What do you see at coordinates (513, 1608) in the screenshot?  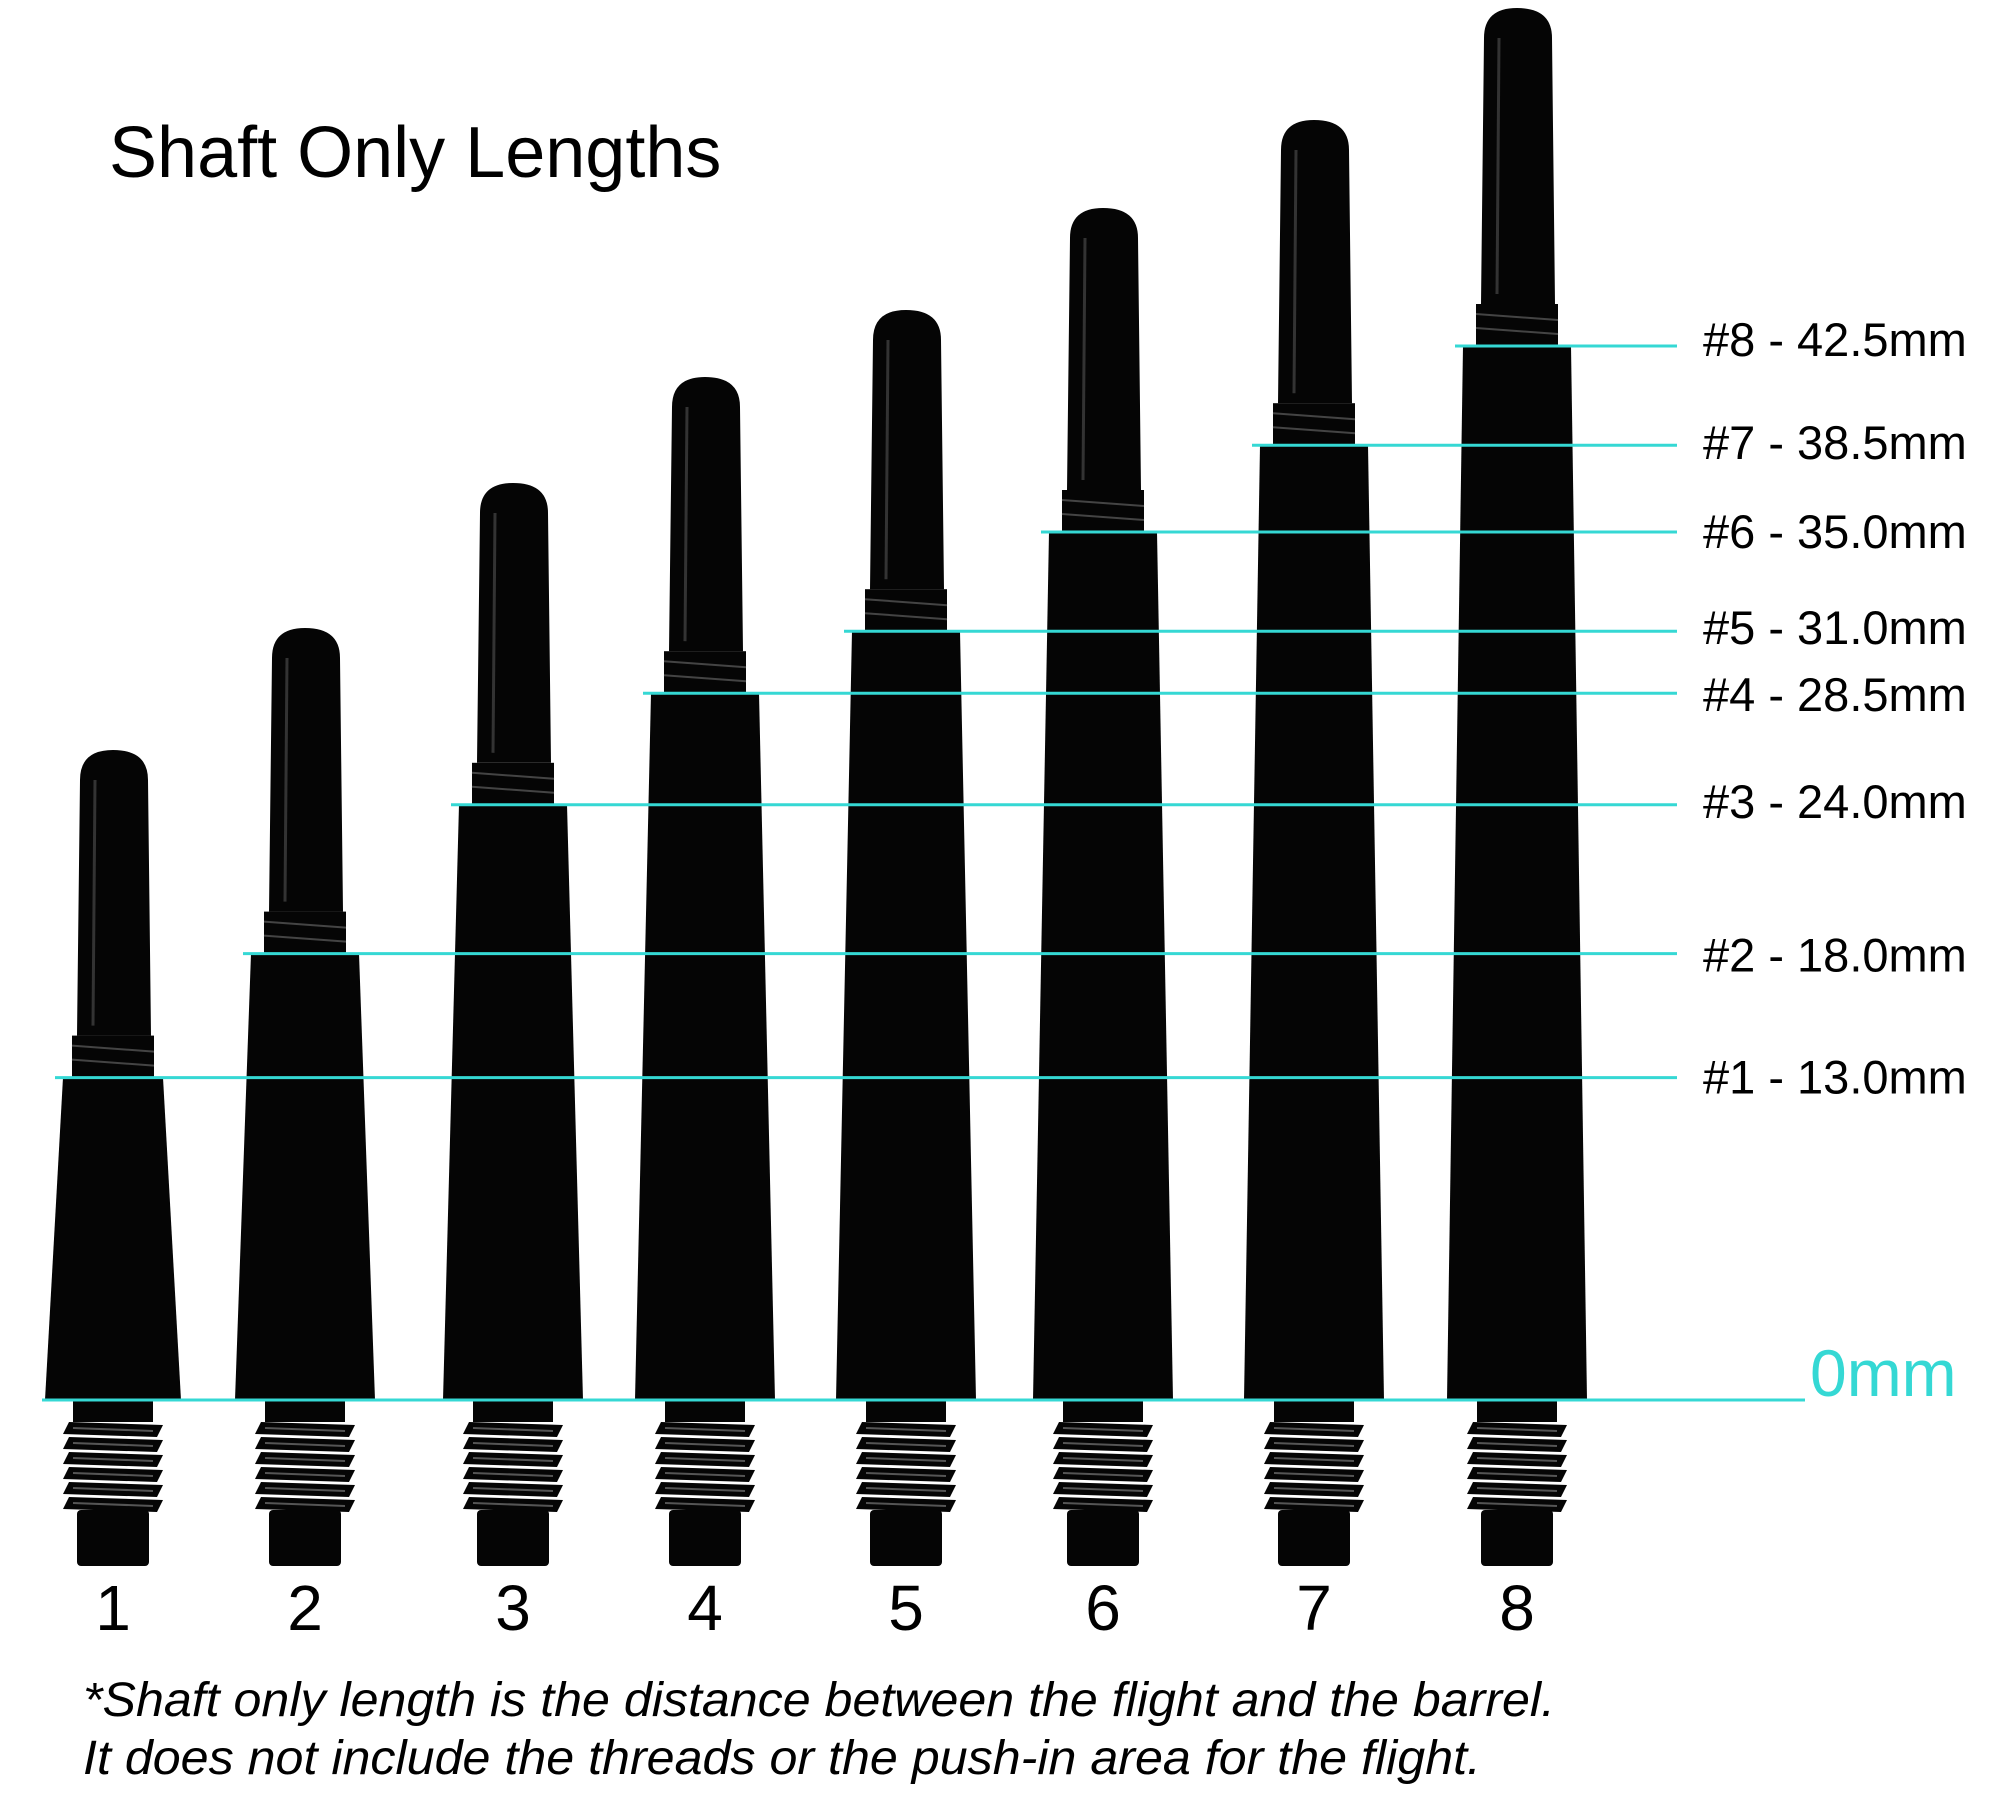 I see `shaft-number-label: 3` at bounding box center [513, 1608].